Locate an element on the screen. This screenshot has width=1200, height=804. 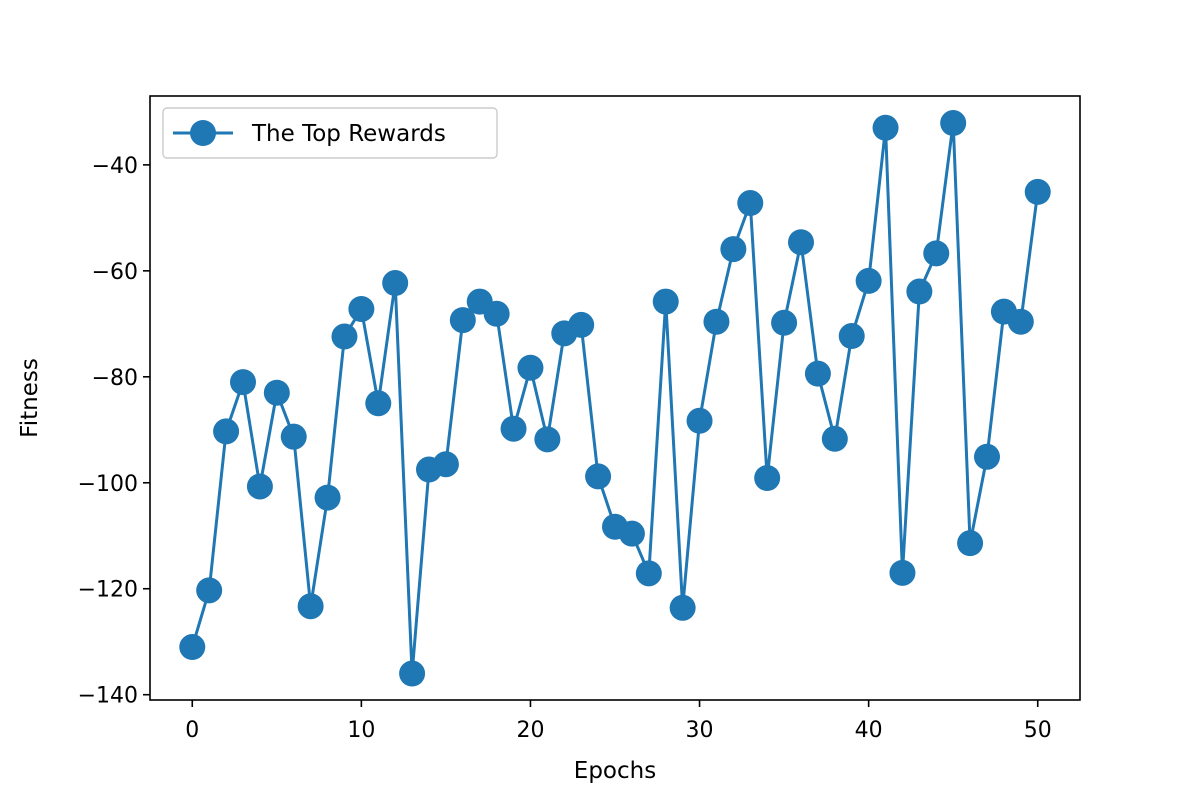
legend-label: The Top Rewards is located at coordinates (348, 134).